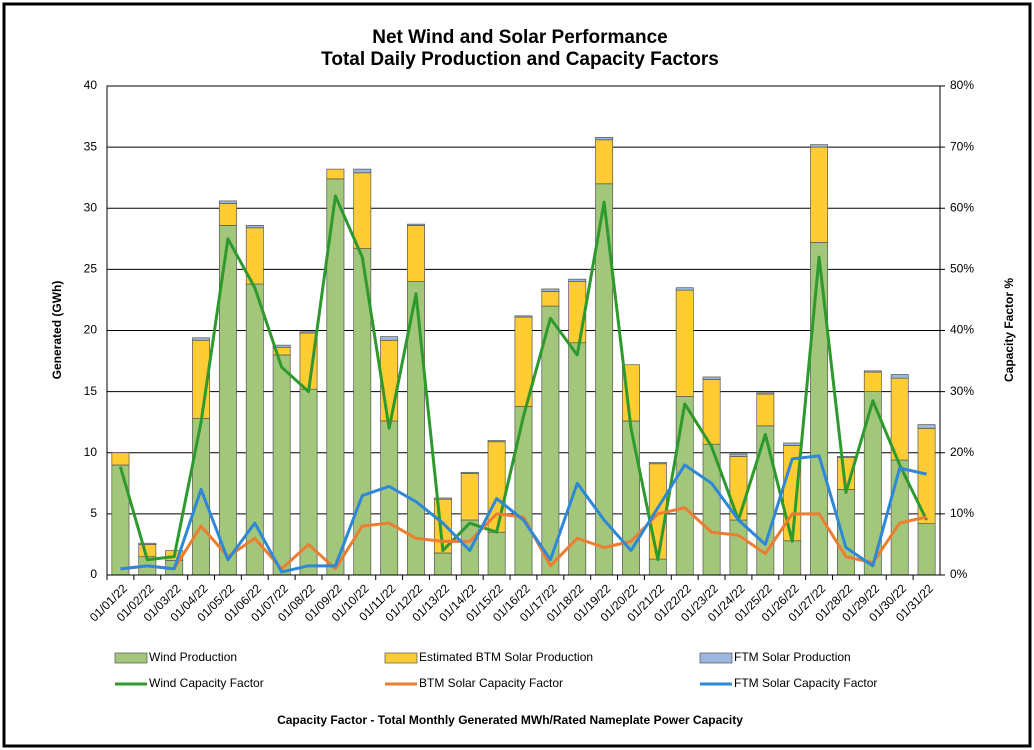  Describe the element at coordinates (962, 513) in the screenshot. I see `y2-tick-label: 10%` at that location.